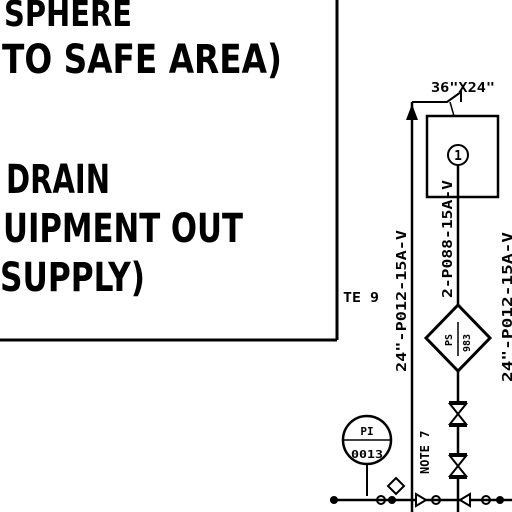 The height and width of the screenshot is (512, 512). I want to click on gate-valve-upper, so click(458, 414).